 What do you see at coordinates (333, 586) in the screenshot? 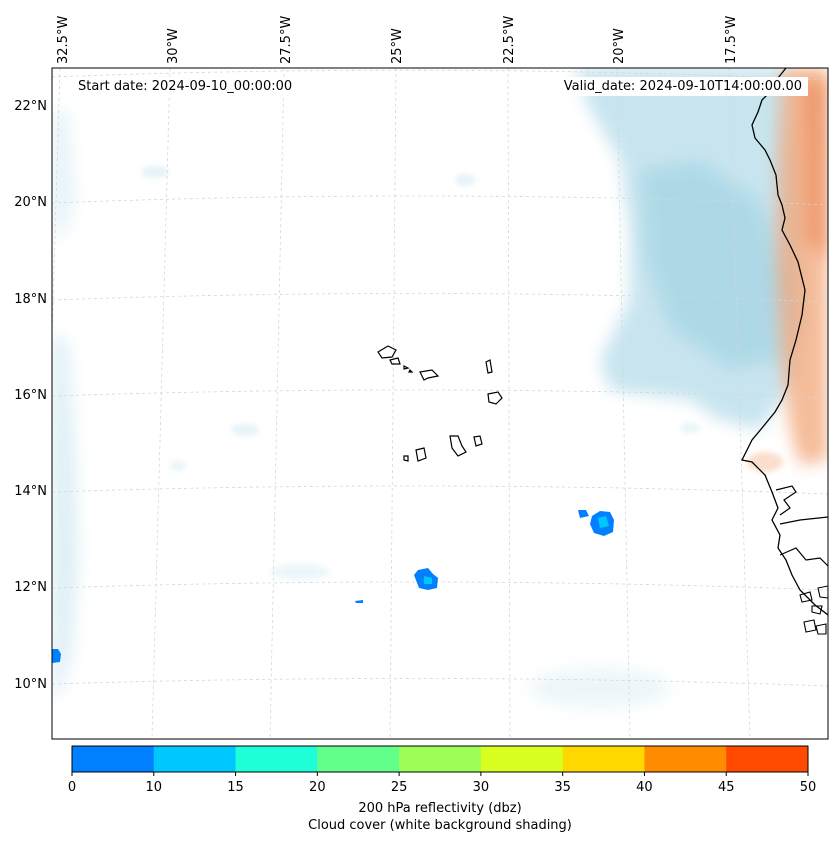
I see `reflectivity-cells` at bounding box center [333, 586].